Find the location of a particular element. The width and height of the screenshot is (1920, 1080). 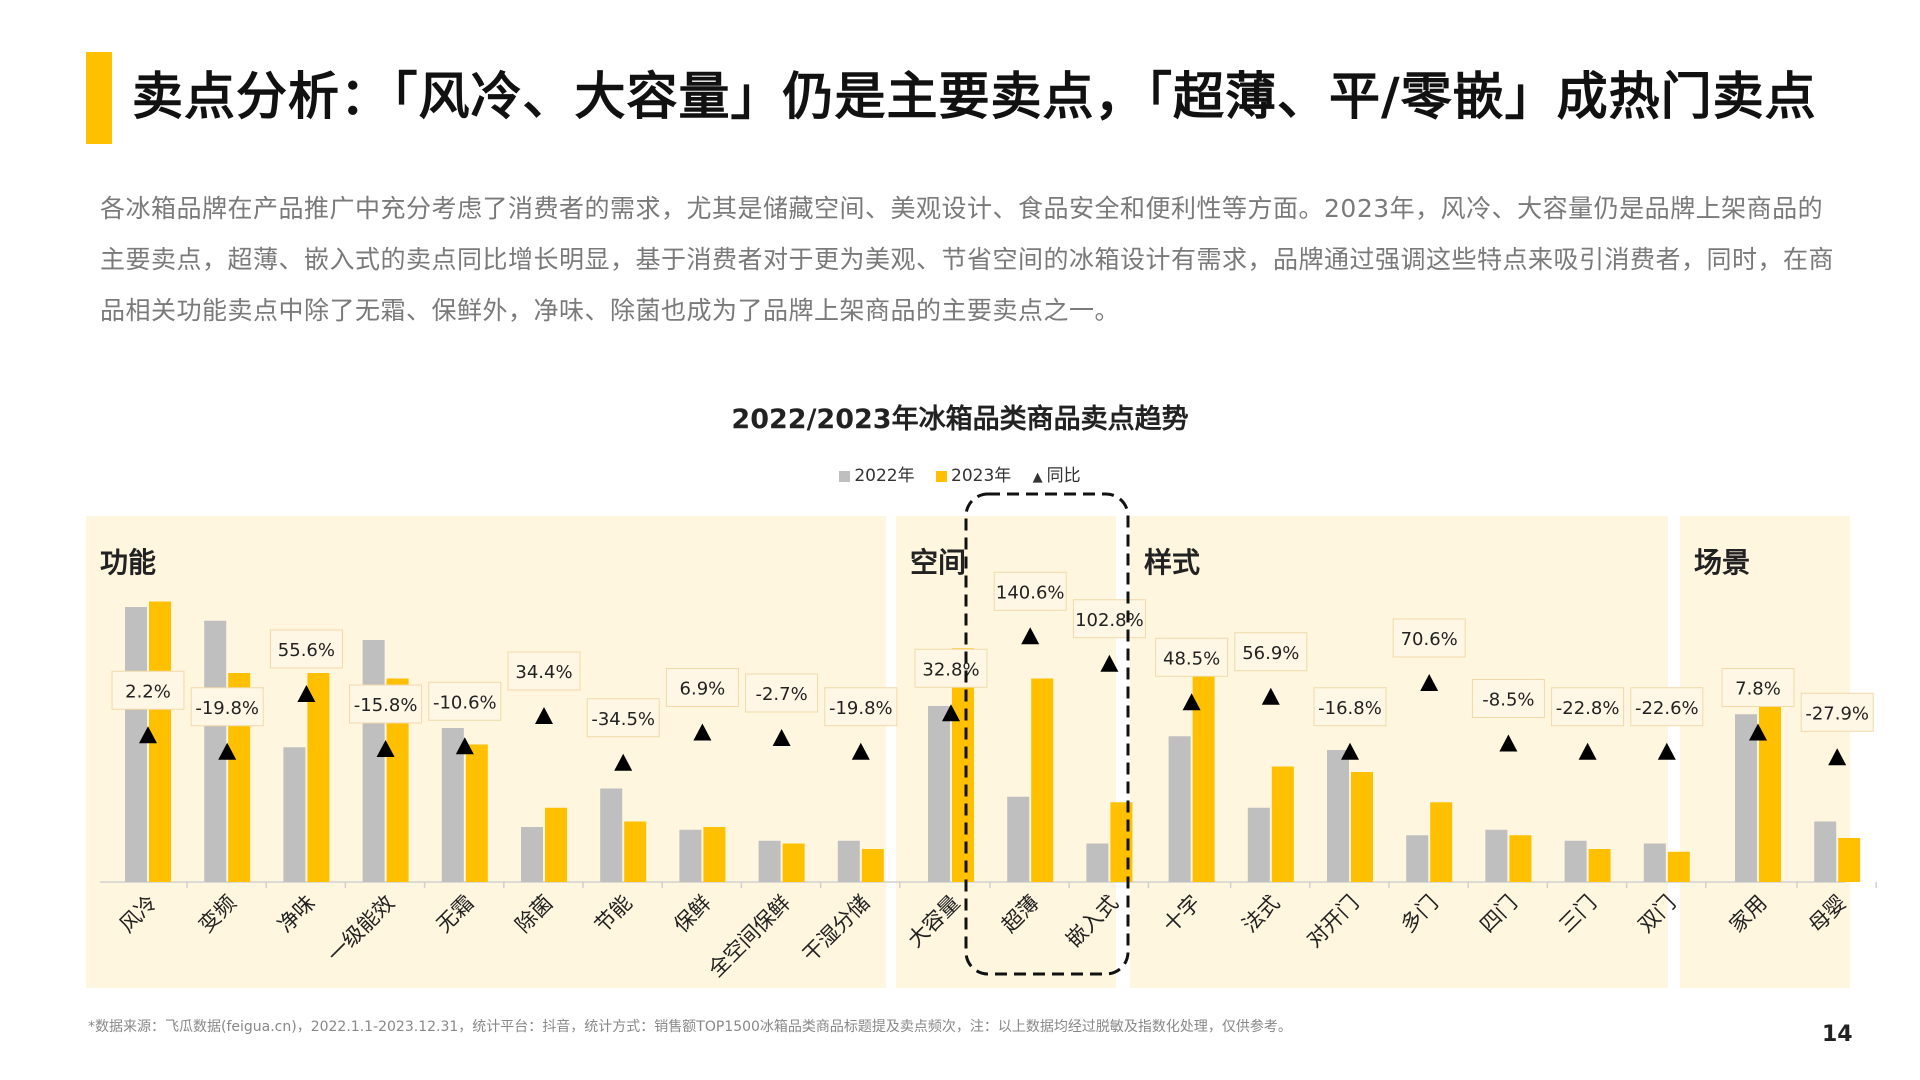

yoy-data-label: -2.7% is located at coordinates (781, 694).